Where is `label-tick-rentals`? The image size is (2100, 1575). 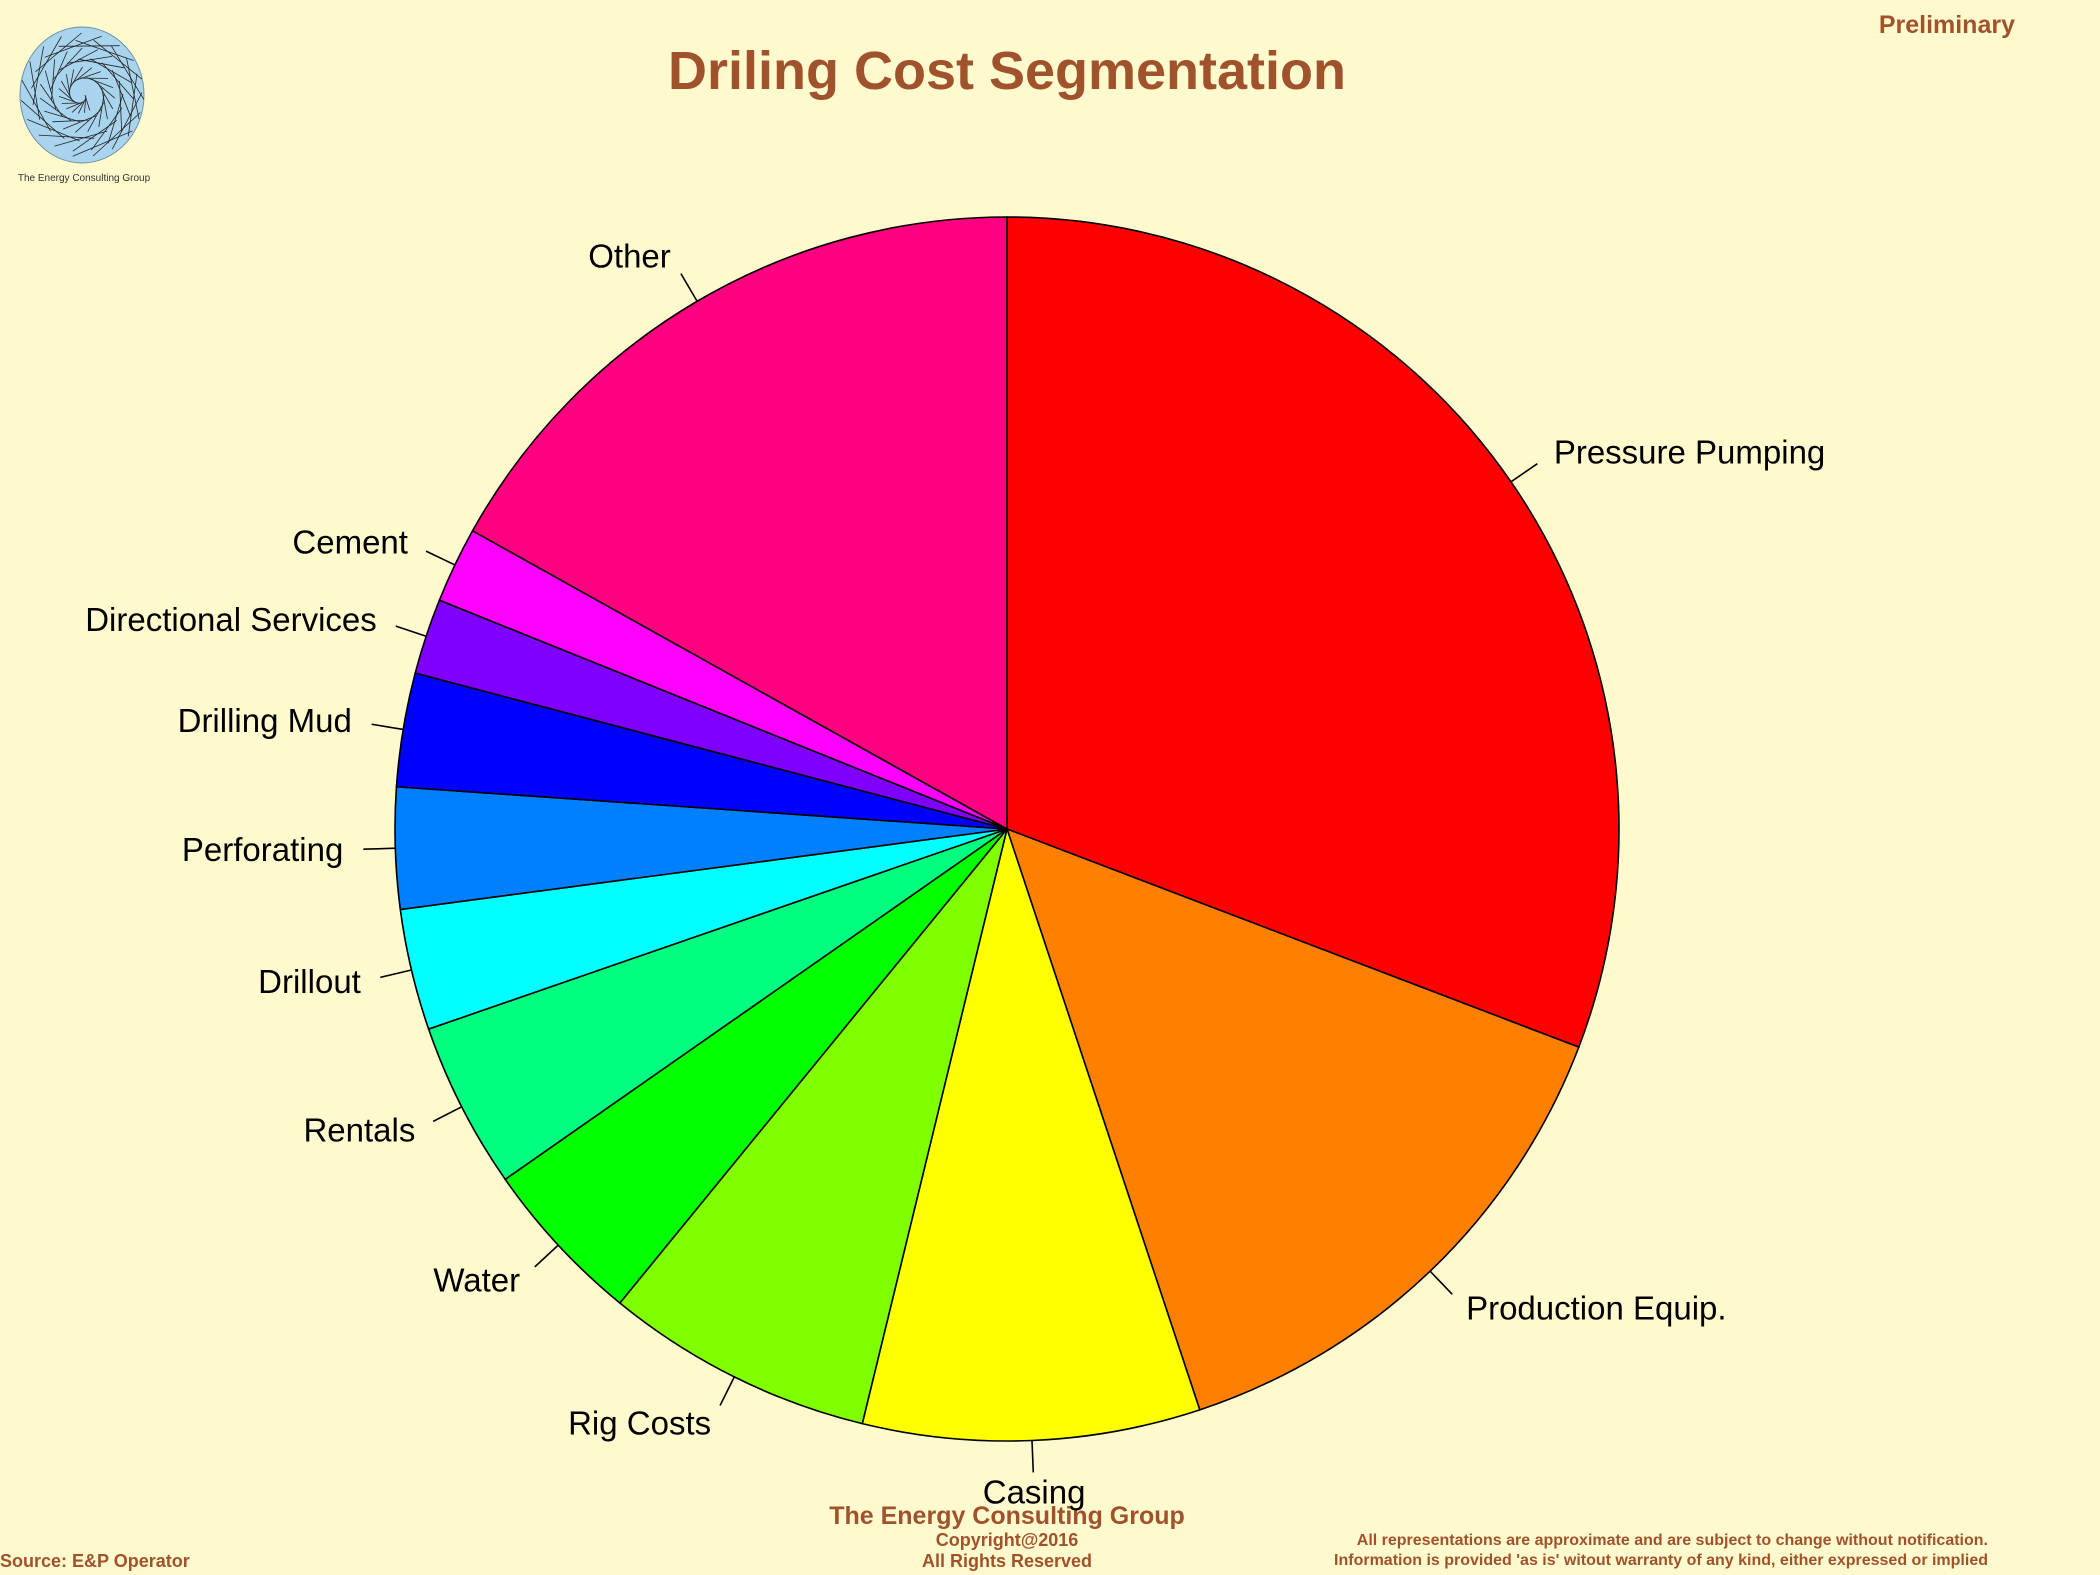
label-tick-rentals is located at coordinates (447, 1114).